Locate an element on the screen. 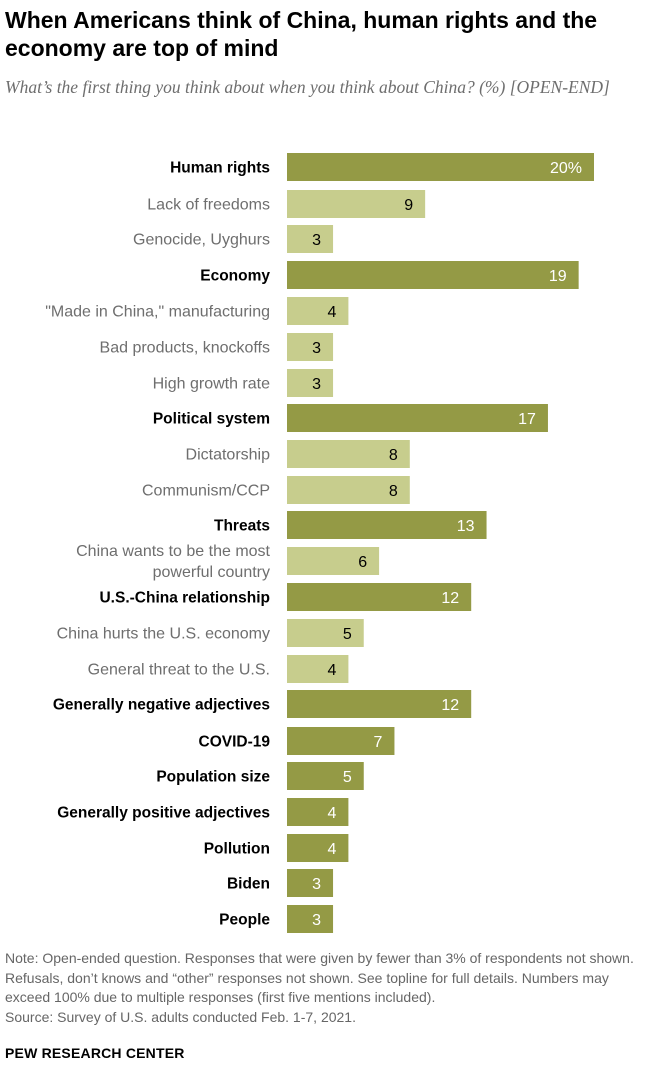 The height and width of the screenshot is (1070, 650). bar-row: China hurts the U.S. economy 5 is located at coordinates (210, 633).